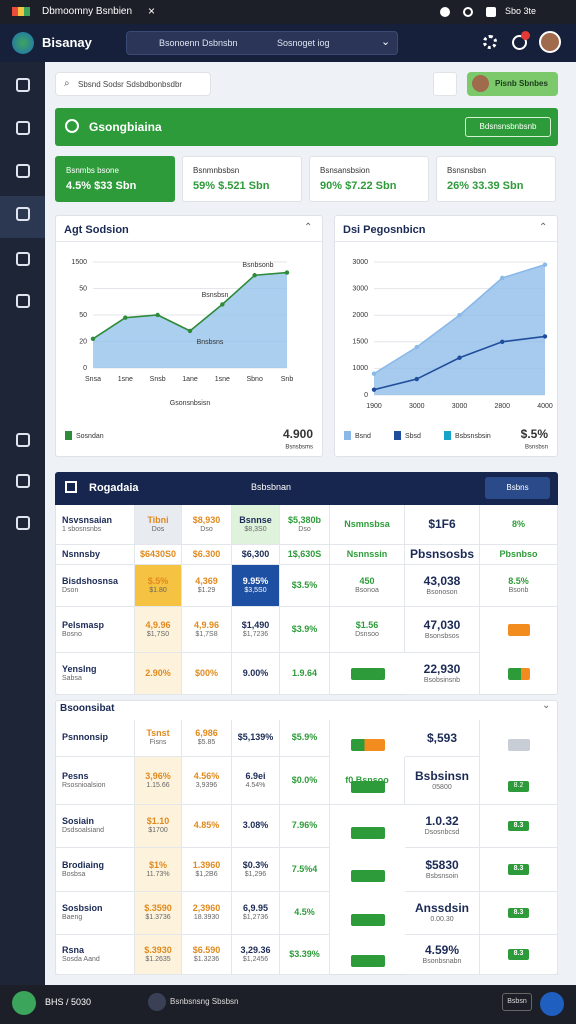 Image resolution: width=576 pixels, height=1024 pixels. What do you see at coordinates (442, 870) in the screenshot?
I see `table-cell: $5830 Bsbsnsoin` at bounding box center [442, 870].